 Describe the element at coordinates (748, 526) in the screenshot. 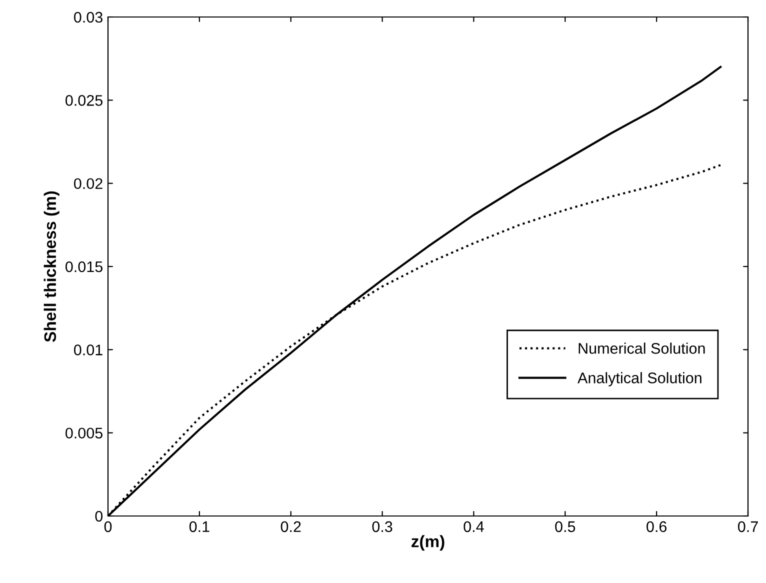

I see `x-tick-label: 0.7` at that location.